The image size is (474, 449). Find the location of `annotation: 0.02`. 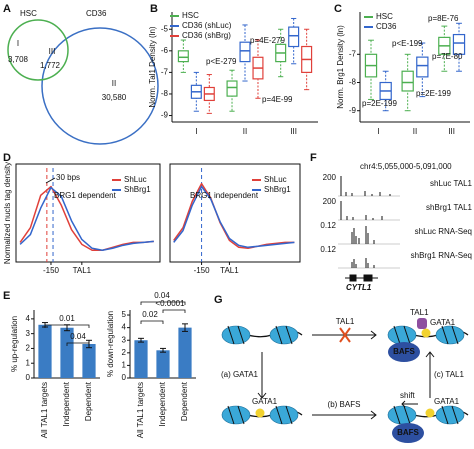

annotation: 0.02 is located at coordinates (150, 314).